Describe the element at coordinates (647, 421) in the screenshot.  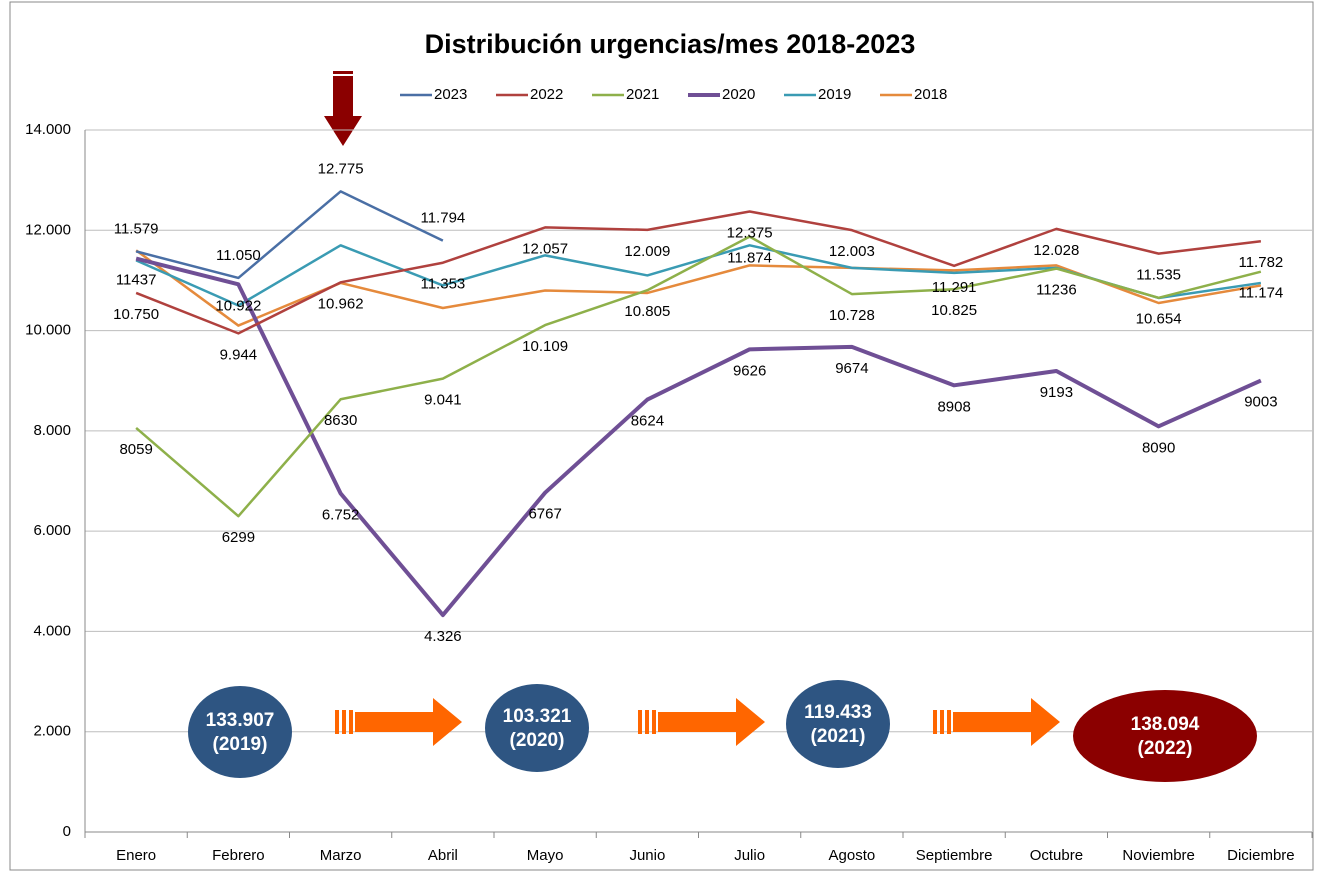
I see `data-label: 8624` at that location.